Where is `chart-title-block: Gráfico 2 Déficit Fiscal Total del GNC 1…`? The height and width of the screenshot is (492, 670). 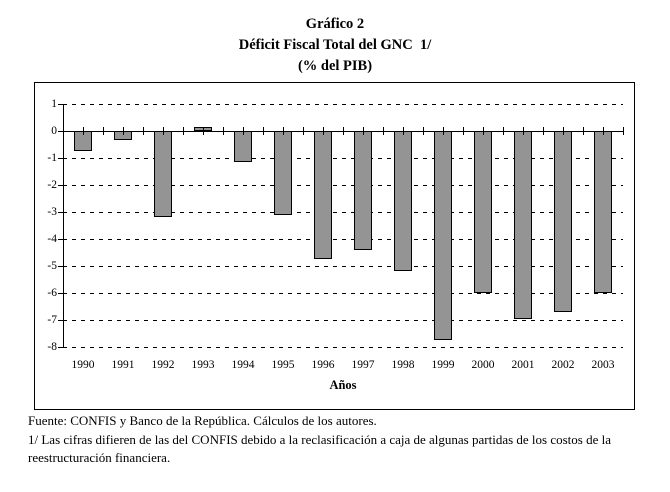
chart-title-block: Gráfico 2 Déficit Fiscal Total del GNC 1… is located at coordinates (335, 45).